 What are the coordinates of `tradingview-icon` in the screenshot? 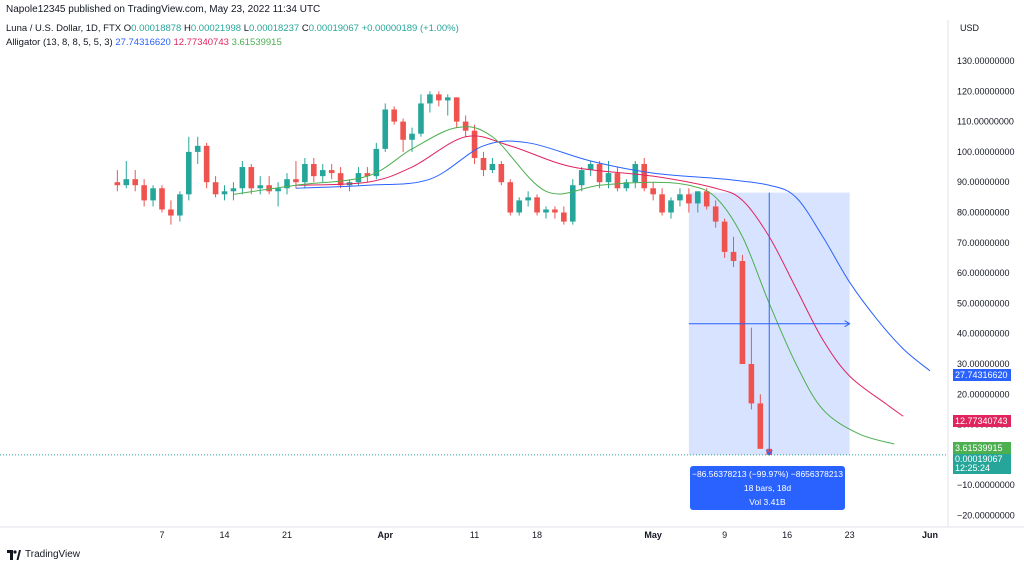 It's located at (14, 554).